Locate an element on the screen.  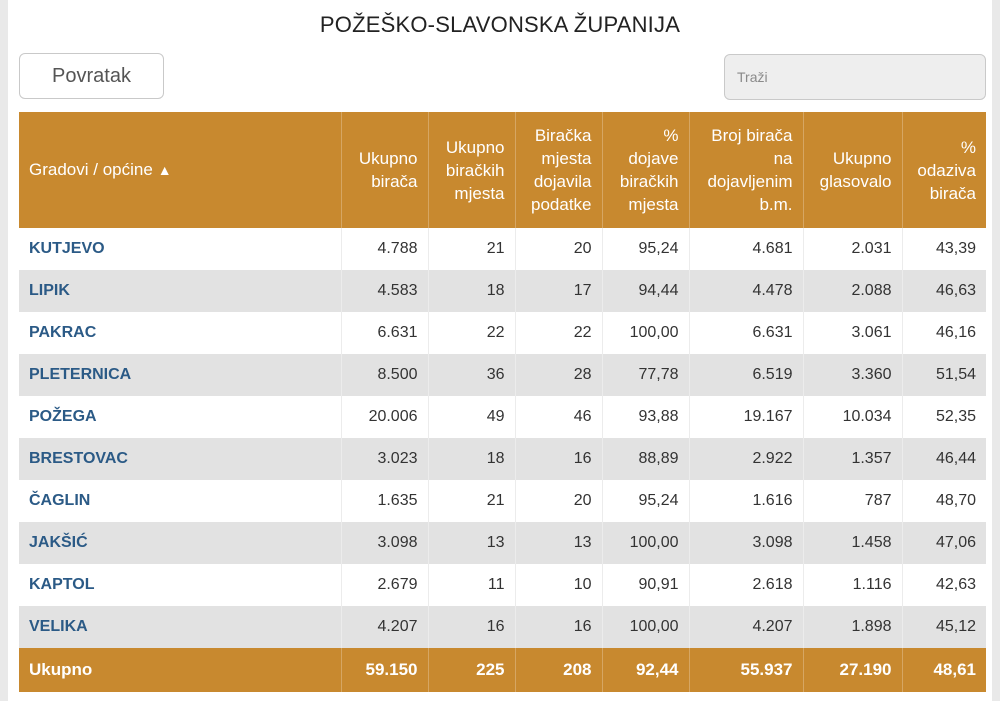
table-cell: 3.061 is located at coordinates (852, 333).